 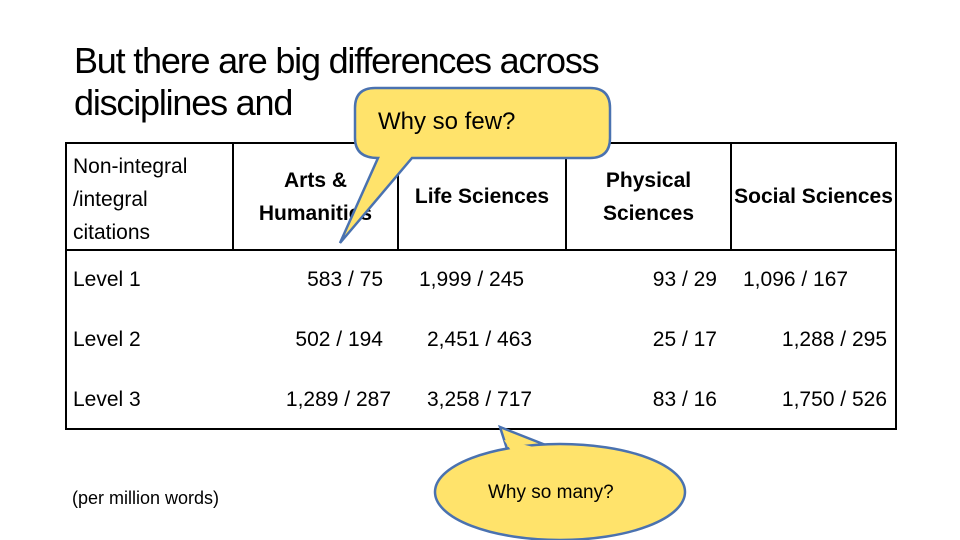 I want to click on cell: 25 / 17, so click(x=684, y=339).